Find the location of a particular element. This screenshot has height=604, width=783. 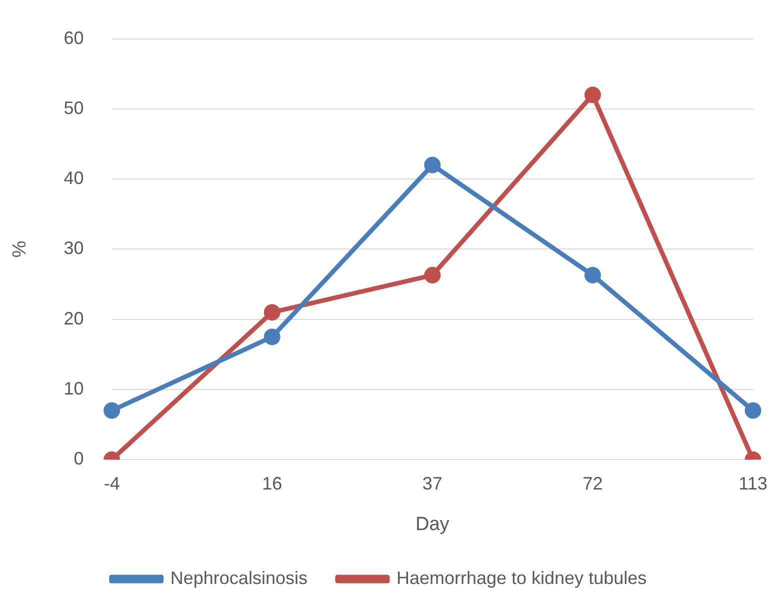

x-tick-label: 113 is located at coordinates (753, 483).